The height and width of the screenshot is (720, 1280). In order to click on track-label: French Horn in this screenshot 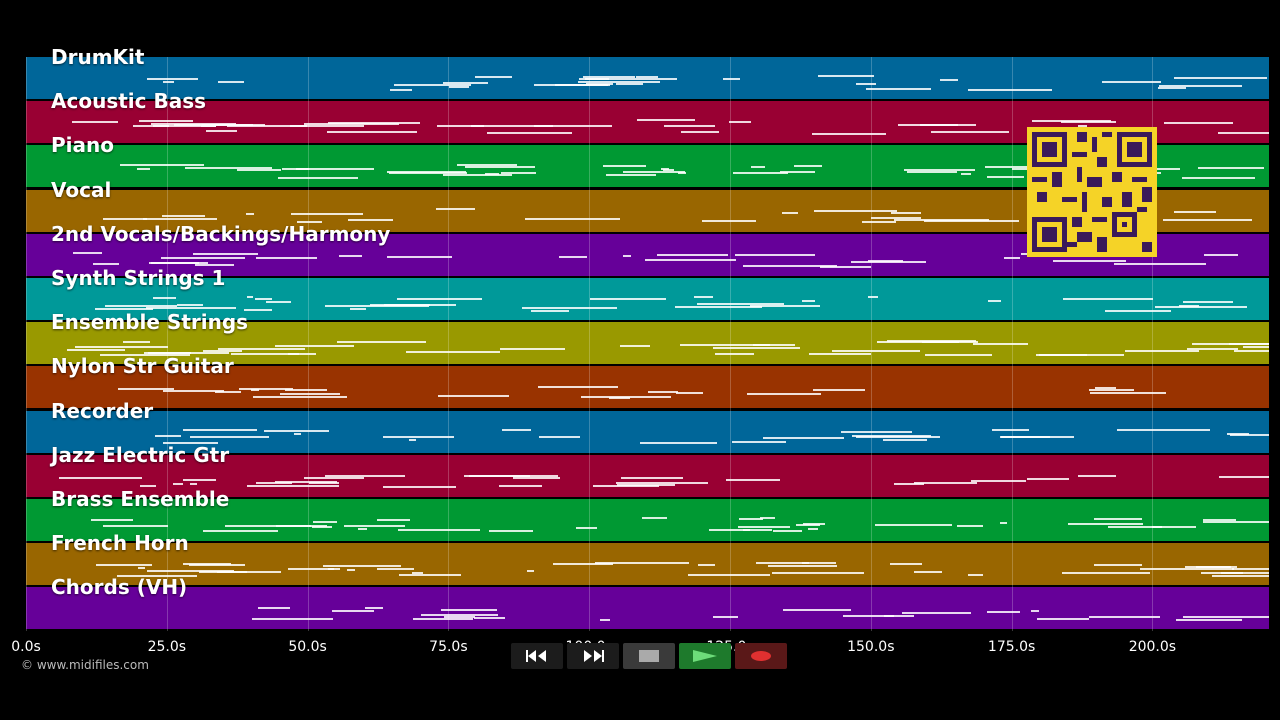, I will do `click(120, 543)`.